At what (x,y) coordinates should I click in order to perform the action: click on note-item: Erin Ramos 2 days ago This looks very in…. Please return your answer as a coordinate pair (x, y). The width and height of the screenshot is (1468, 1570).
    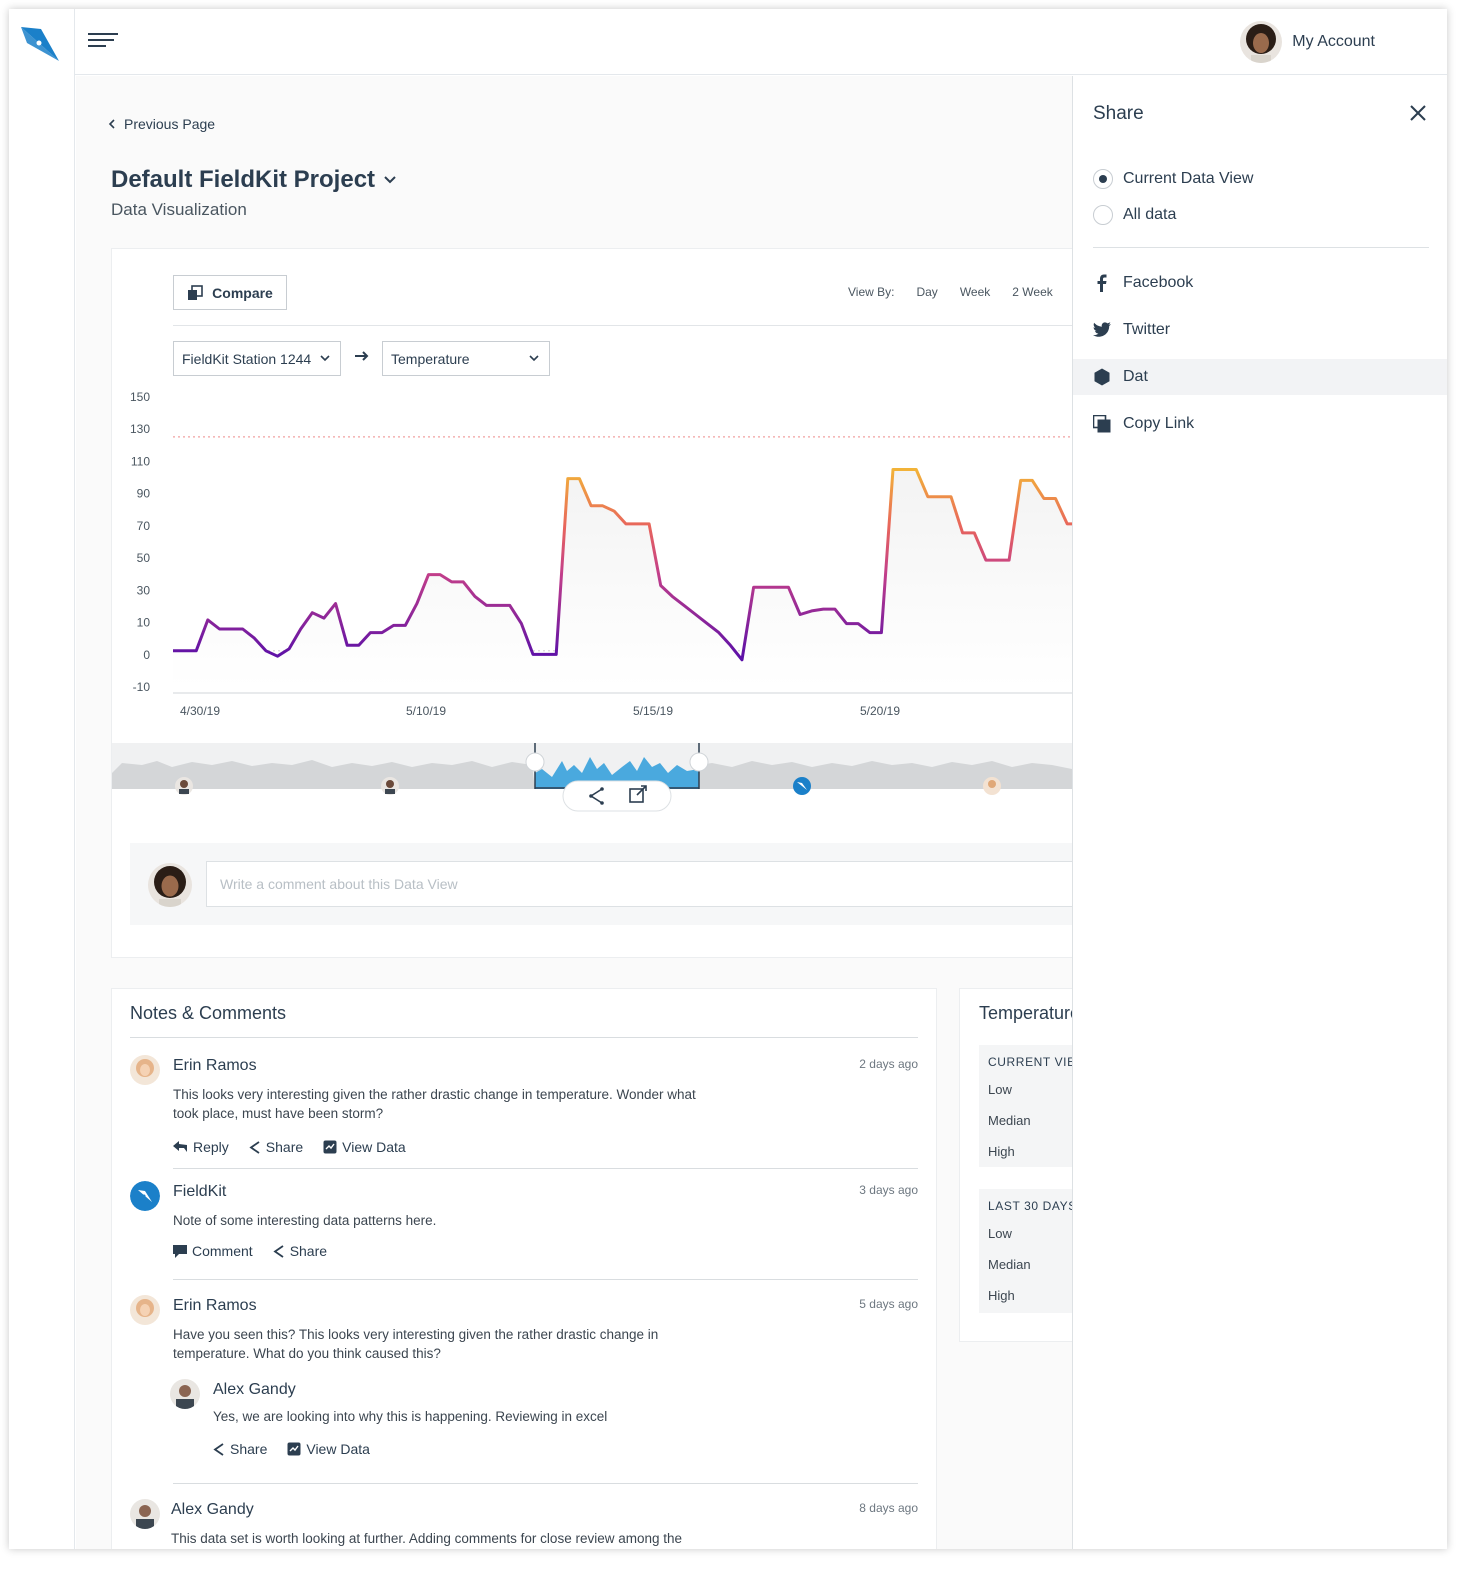
    Looking at the image, I should click on (524, 1115).